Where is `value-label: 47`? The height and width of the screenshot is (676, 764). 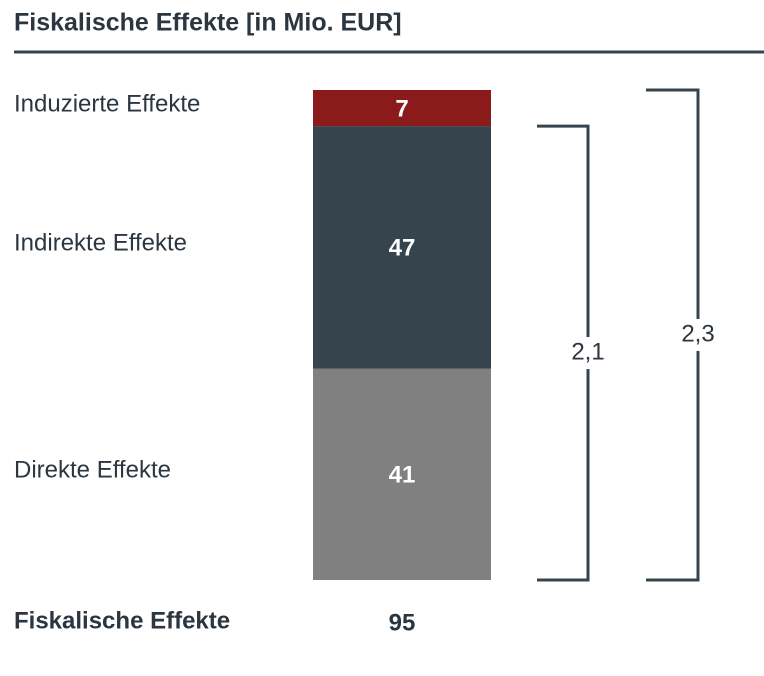 value-label: 47 is located at coordinates (402, 248).